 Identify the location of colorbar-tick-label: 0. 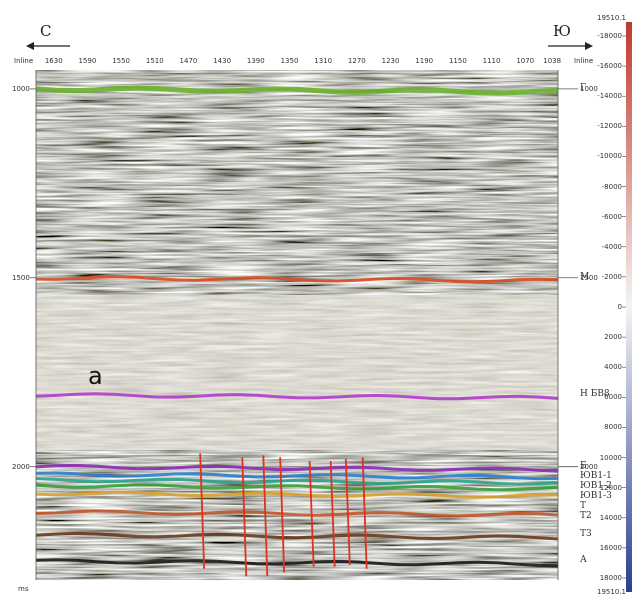
(619, 307).